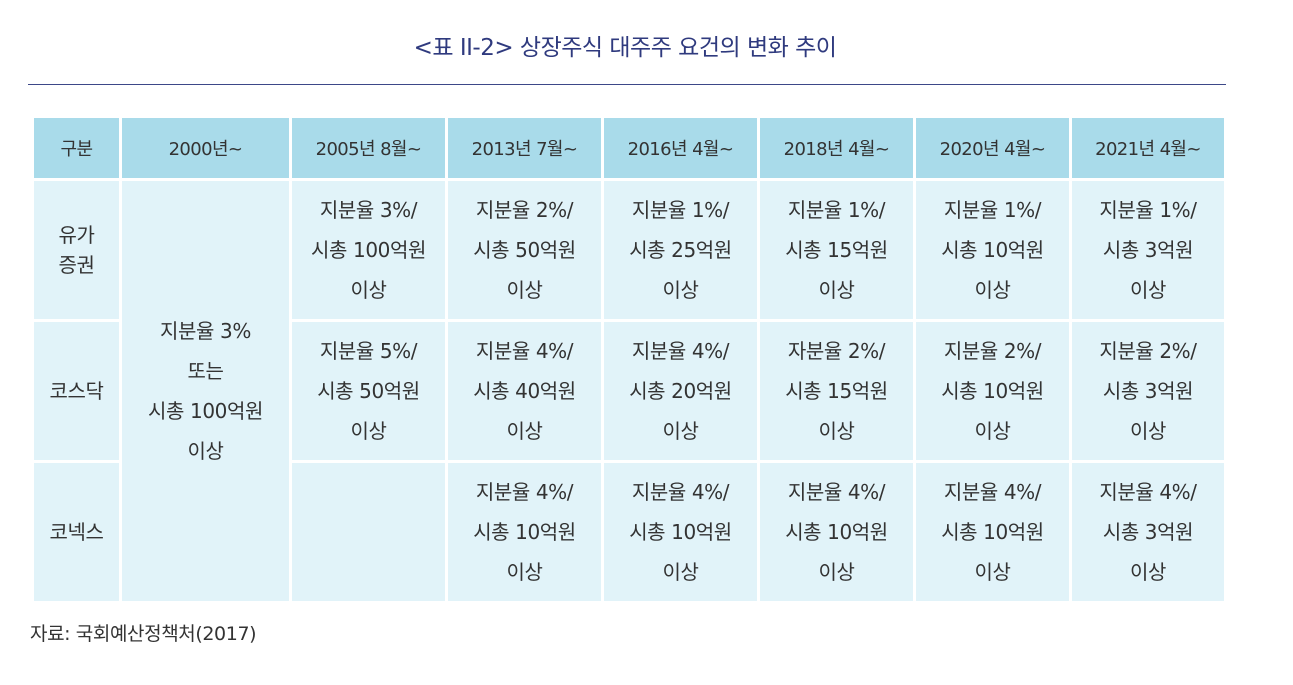 The image size is (1293, 685). What do you see at coordinates (368, 210) in the screenshot?
I see `cell-line: 지분율 3%/` at bounding box center [368, 210].